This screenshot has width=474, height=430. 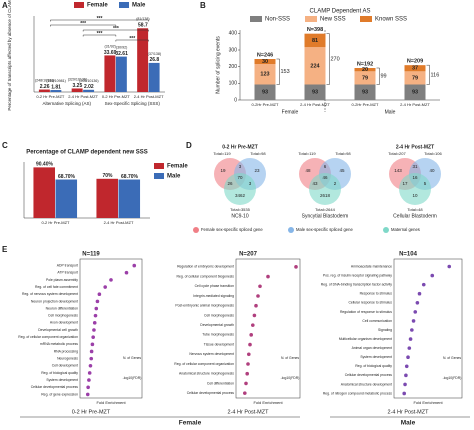 What do you see at coordinates (44, 80) in the screenshot?
I see `fraction-label: (248/10981)` at bounding box center [44, 80].